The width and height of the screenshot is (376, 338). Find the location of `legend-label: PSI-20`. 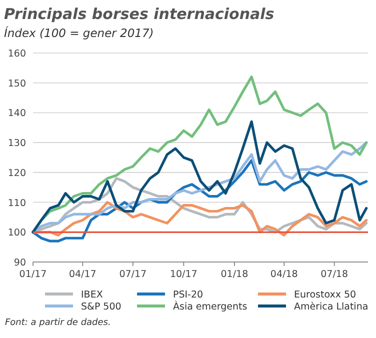

legend-label: PSI-20 is located at coordinates (188, 295).